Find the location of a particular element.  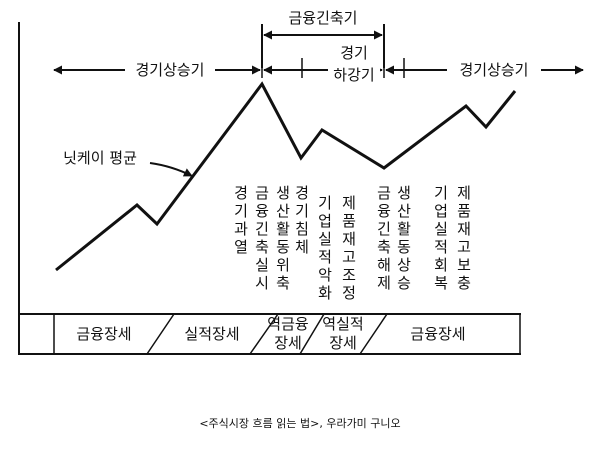

phase-label-4: 역실적 장세 is located at coordinates (342, 333).